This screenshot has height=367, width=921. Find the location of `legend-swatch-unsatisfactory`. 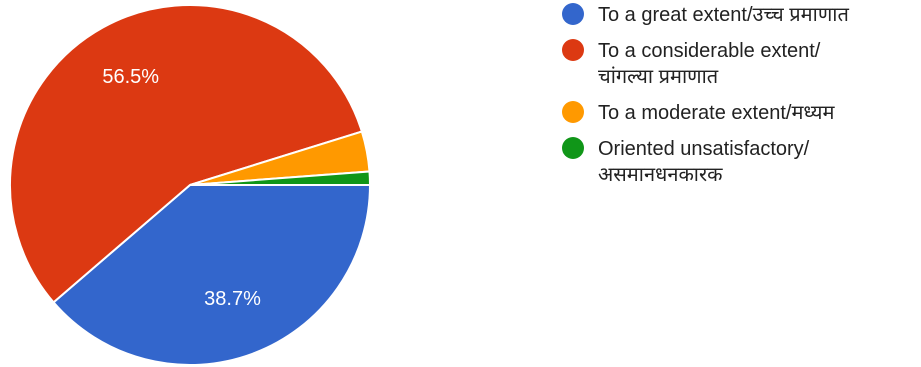

legend-swatch-unsatisfactory is located at coordinates (573, 148).